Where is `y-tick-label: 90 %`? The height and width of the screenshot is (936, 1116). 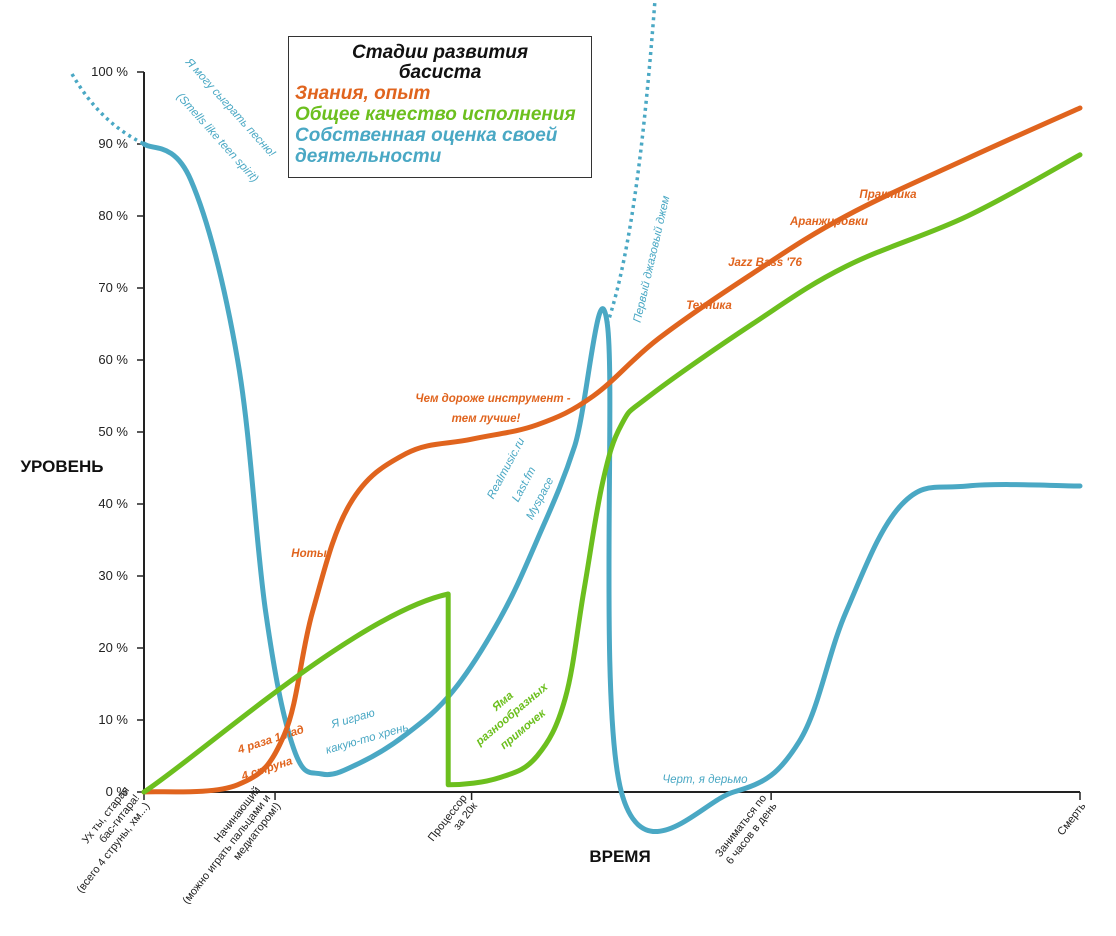 y-tick-label: 90 % is located at coordinates (113, 143).